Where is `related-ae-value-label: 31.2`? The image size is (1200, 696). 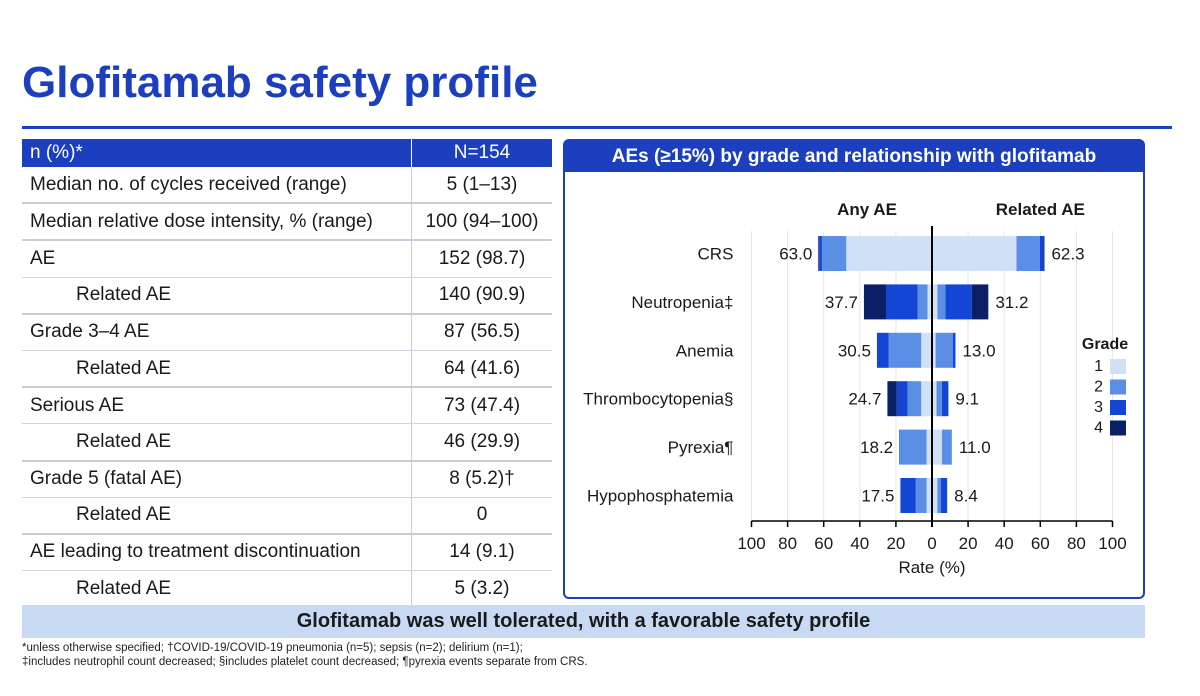 related-ae-value-label: 31.2 is located at coordinates (1011, 302).